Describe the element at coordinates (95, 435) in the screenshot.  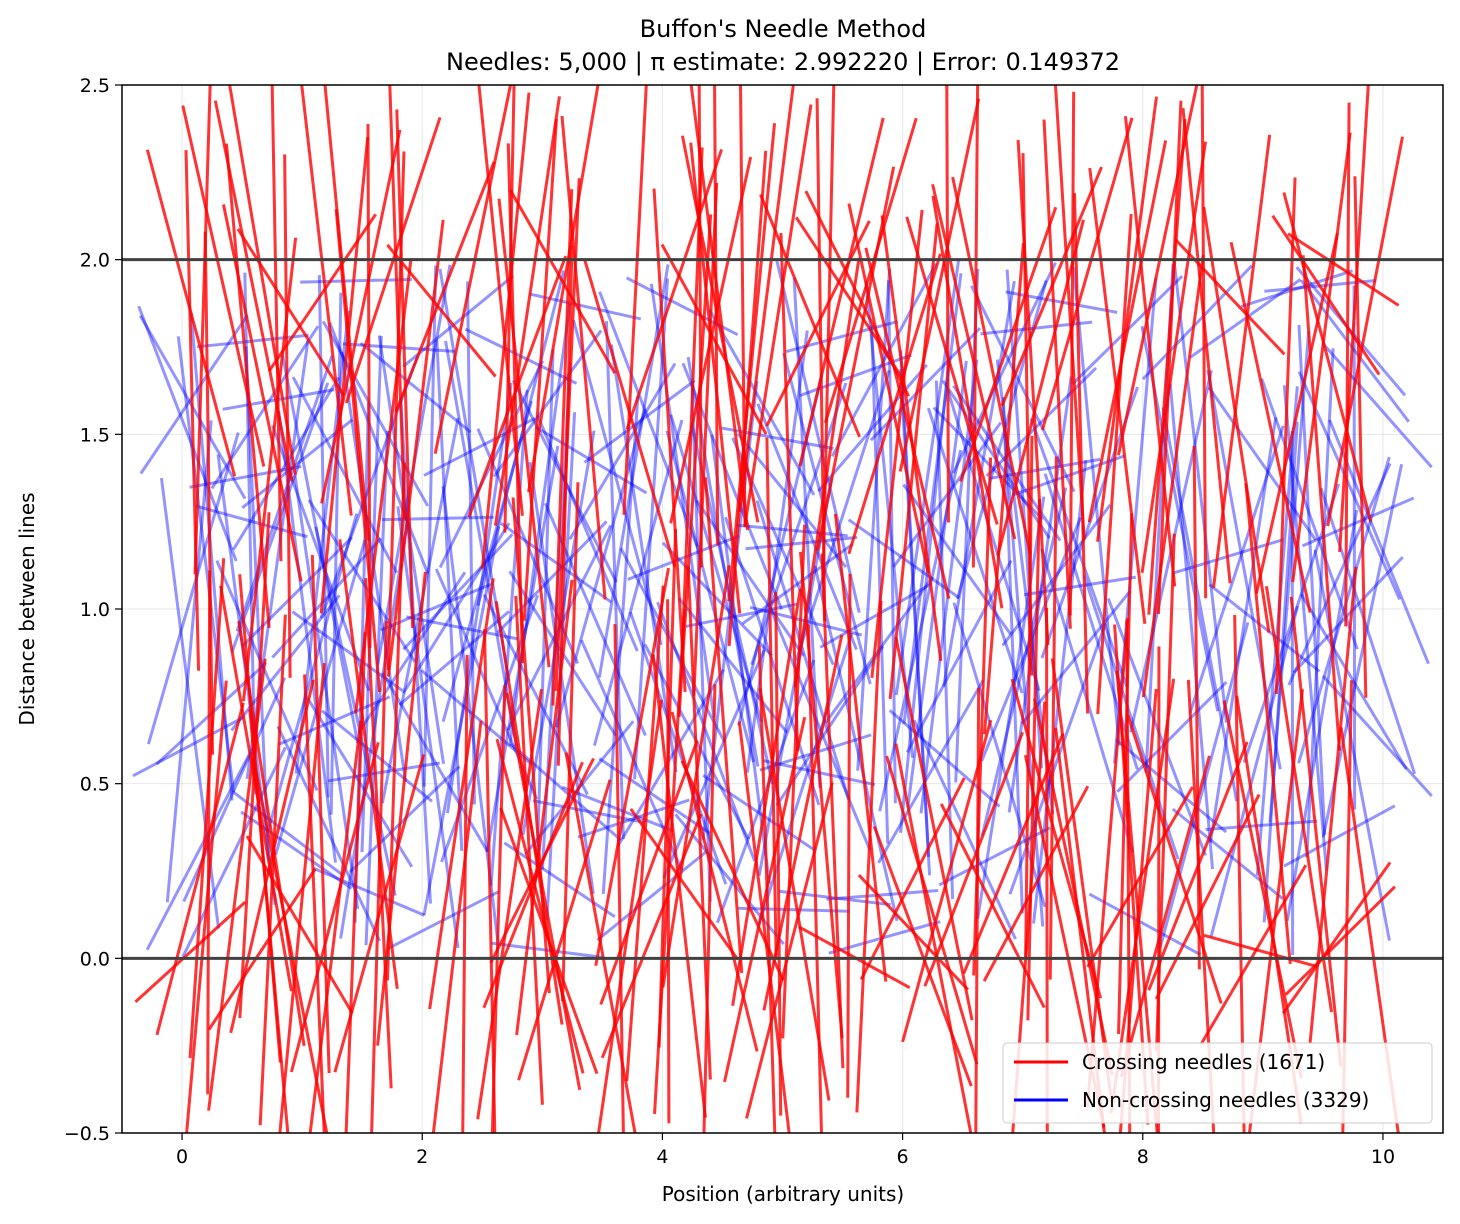
I see `y-tick-label: 1.5` at that location.